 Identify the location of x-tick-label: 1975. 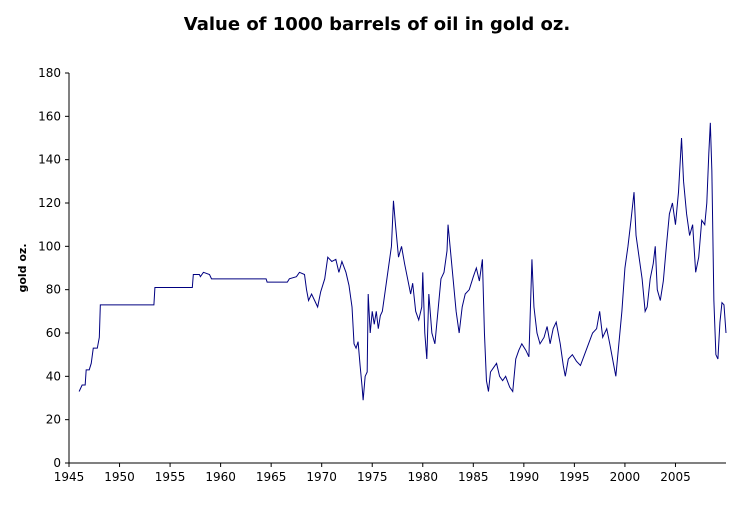
(372, 477).